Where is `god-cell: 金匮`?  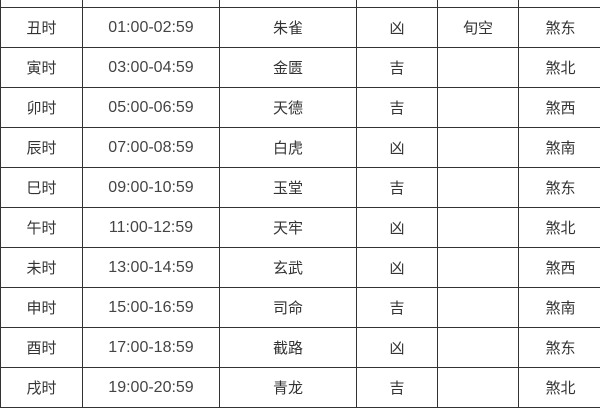 god-cell: 金匮 is located at coordinates (288, 68).